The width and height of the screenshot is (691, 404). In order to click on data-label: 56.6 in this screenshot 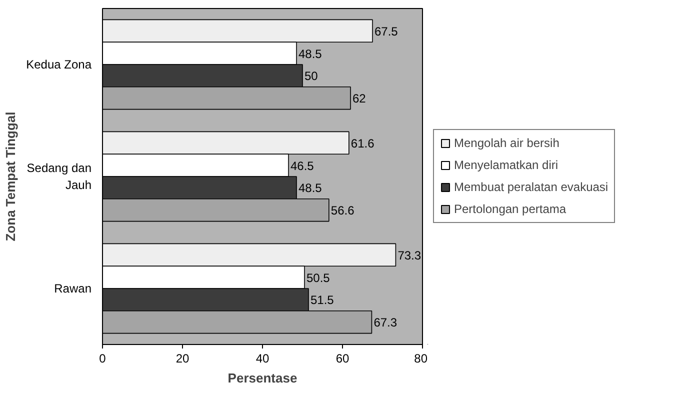, I will do `click(342, 211)`.